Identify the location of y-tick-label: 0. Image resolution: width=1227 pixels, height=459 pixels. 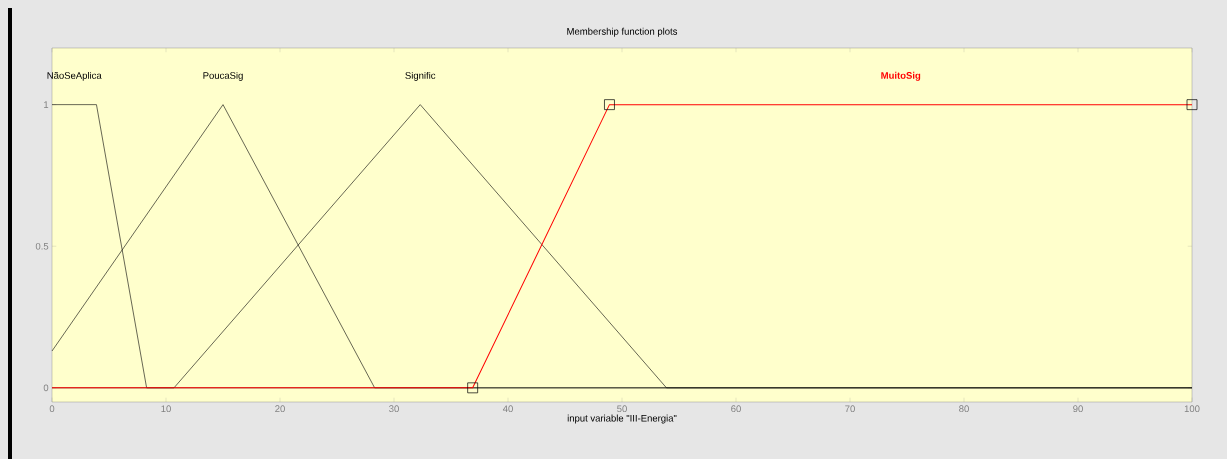
(46, 388).